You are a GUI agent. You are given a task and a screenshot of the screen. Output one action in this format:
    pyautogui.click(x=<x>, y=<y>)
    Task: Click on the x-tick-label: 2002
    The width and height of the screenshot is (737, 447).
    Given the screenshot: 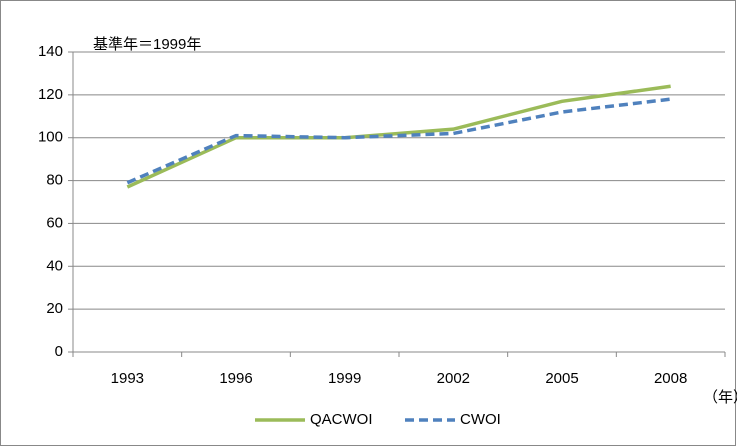 What is the action you would take?
    pyautogui.click(x=453, y=378)
    